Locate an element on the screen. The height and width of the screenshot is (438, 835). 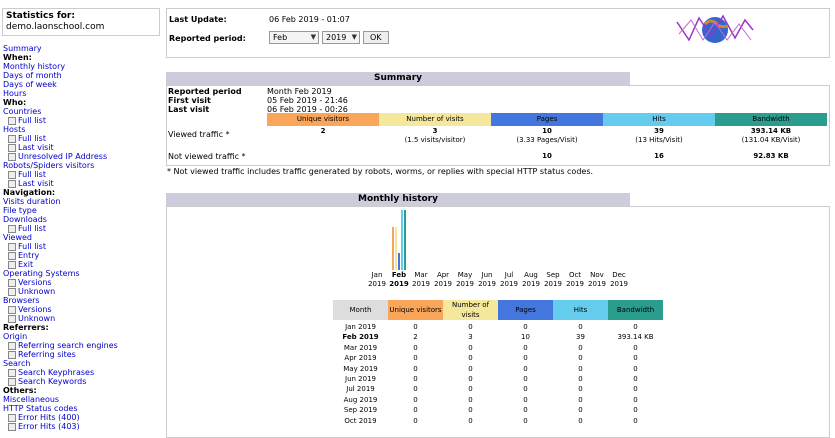
monthly-table-cell: Mar 2019 is located at coordinates (360, 347).